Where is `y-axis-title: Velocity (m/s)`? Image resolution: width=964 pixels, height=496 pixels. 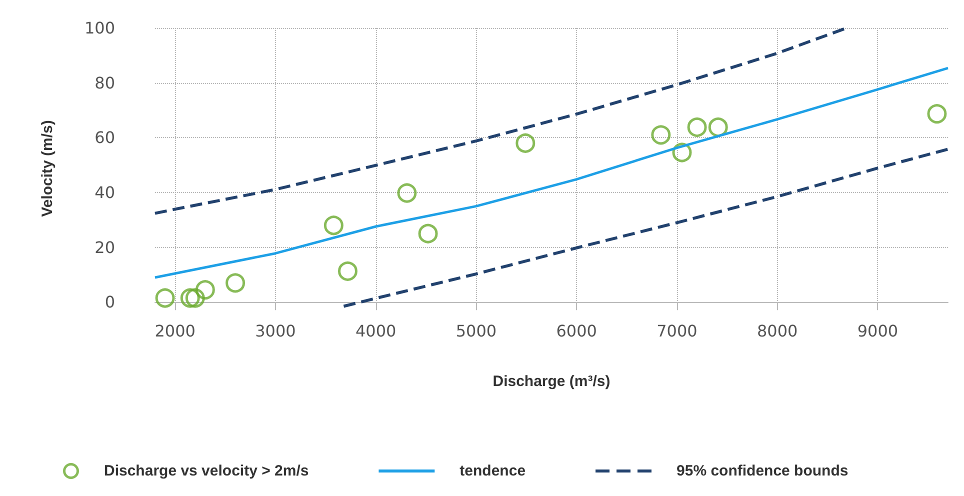
y-axis-title: Velocity (m/s) is located at coordinates (47, 168).